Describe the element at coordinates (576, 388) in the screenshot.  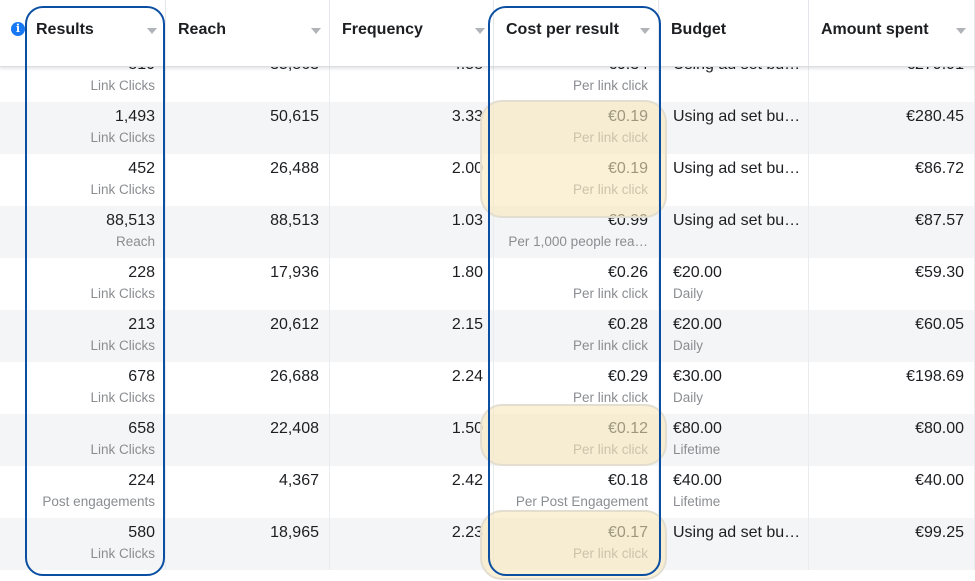
I see `cell-cost-per-result: €0.29 Per link click` at that location.